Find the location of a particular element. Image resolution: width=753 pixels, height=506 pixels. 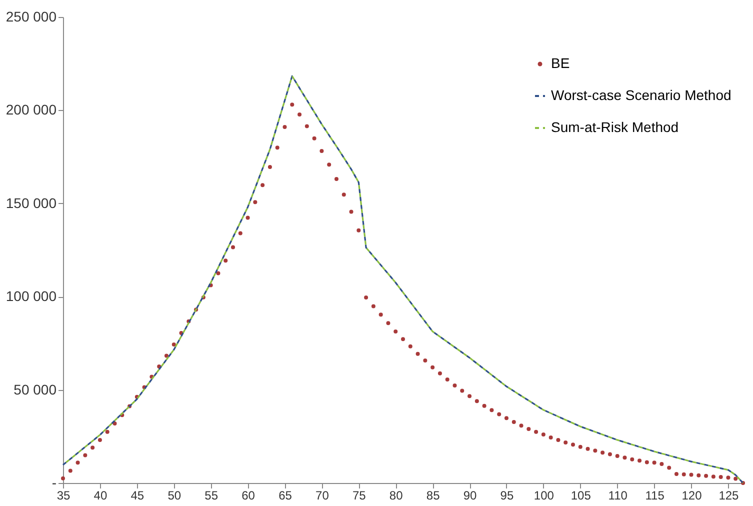

x-tick-label: 60 is located at coordinates (249, 495).